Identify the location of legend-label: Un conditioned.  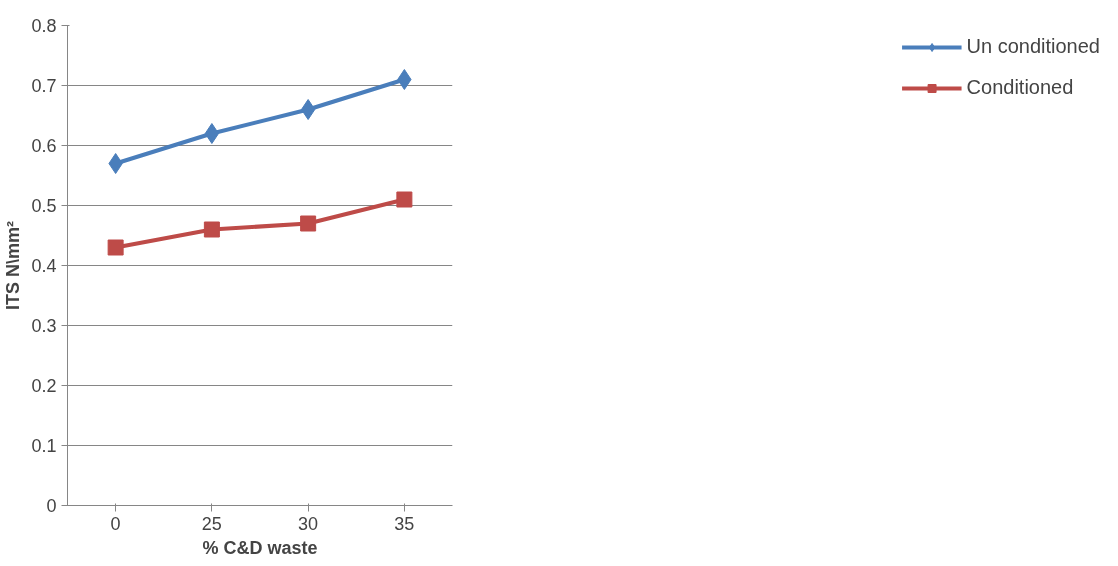
(1033, 46).